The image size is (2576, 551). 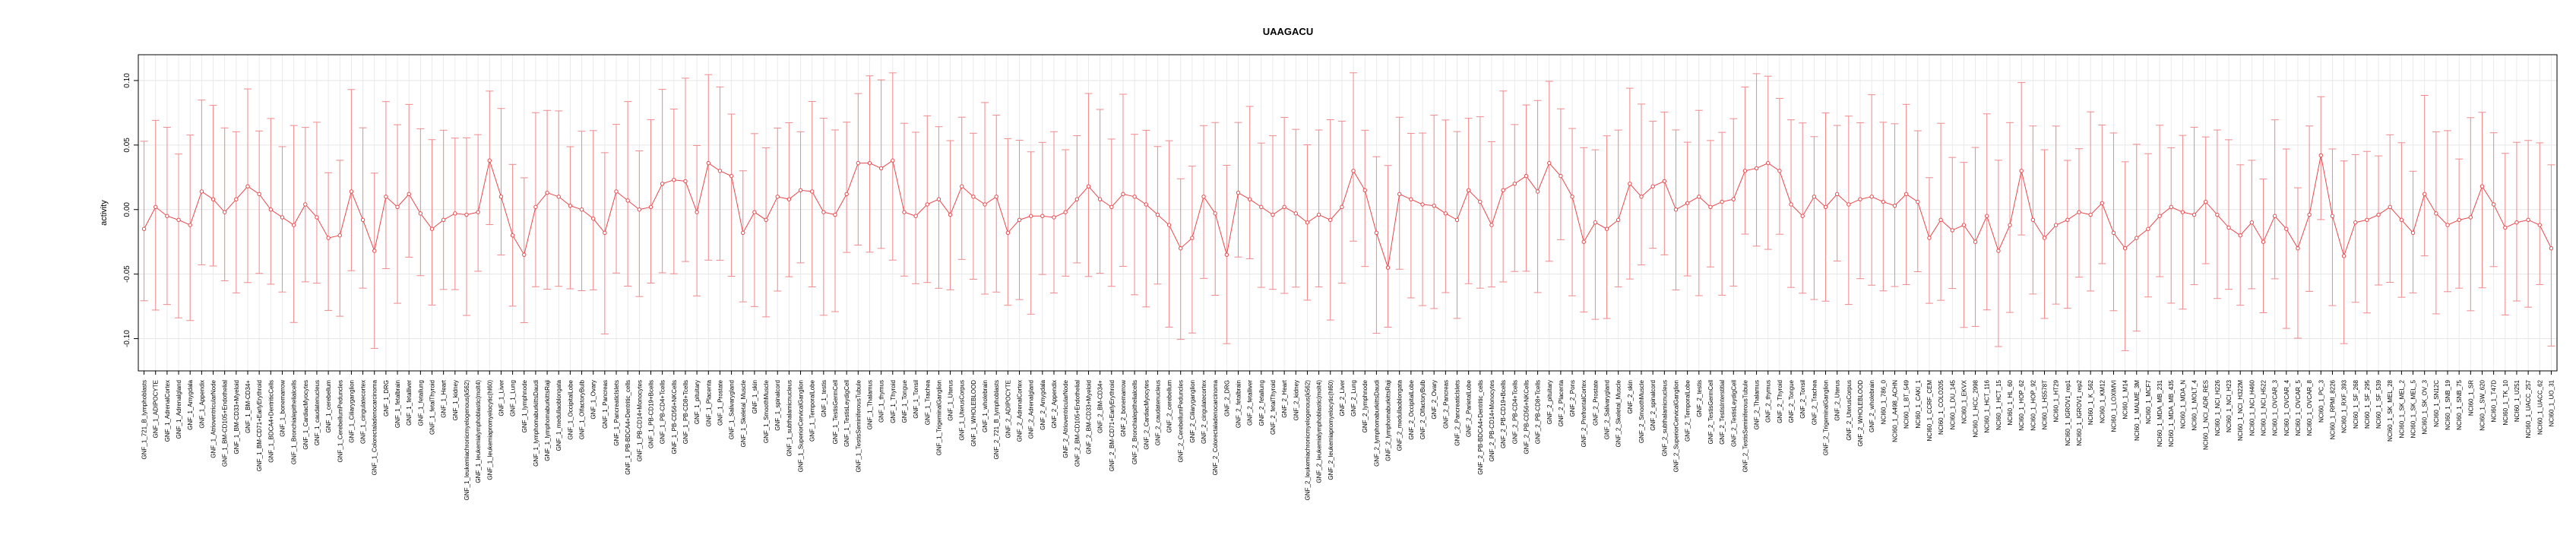 I want to click on x-tick-label: GNF_1_ADIPOCYTE, so click(x=156, y=409).